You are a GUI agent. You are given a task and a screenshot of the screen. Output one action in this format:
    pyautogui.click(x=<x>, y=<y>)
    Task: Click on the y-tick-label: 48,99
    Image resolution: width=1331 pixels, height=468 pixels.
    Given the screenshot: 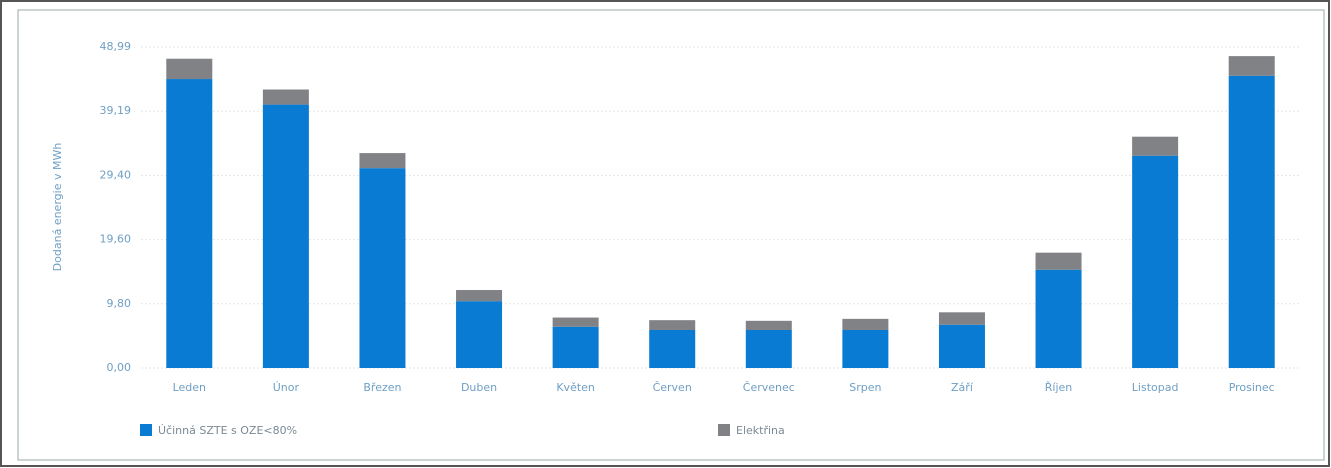 What is the action you would take?
    pyautogui.click(x=116, y=46)
    